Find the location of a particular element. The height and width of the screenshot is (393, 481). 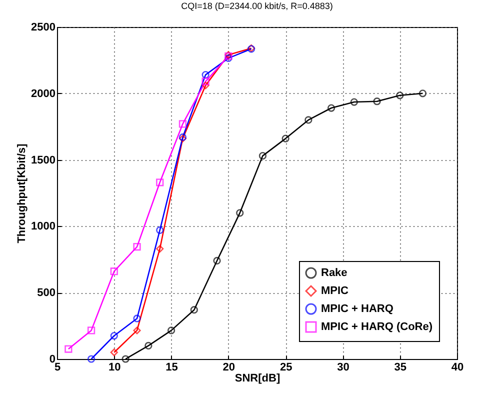

y-tick-label: 1000 is located at coordinates (43, 226).